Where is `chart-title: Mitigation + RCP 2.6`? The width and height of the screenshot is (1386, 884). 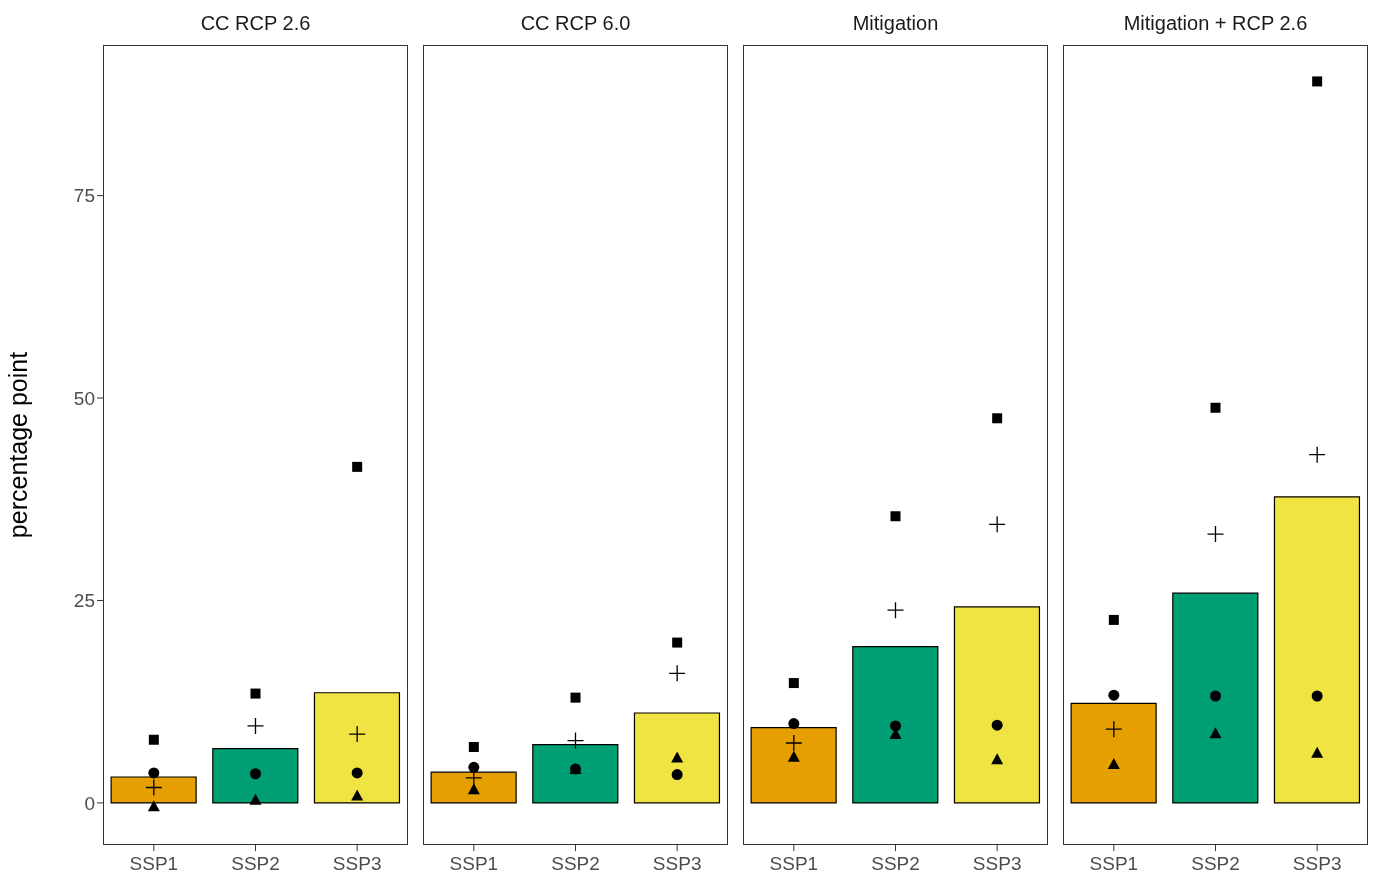 chart-title: Mitigation + RCP 2.6 is located at coordinates (1215, 23).